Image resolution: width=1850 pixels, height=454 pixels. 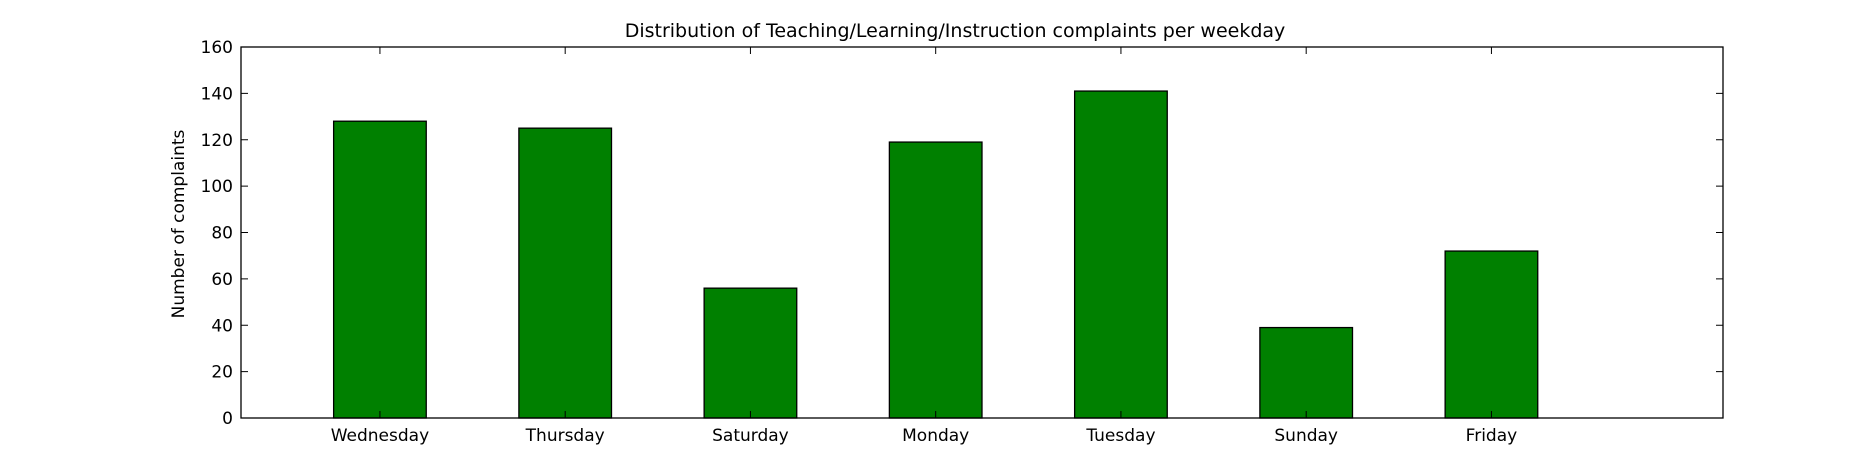 What do you see at coordinates (217, 187) in the screenshot?
I see `y-tick-label: 100` at bounding box center [217, 187].